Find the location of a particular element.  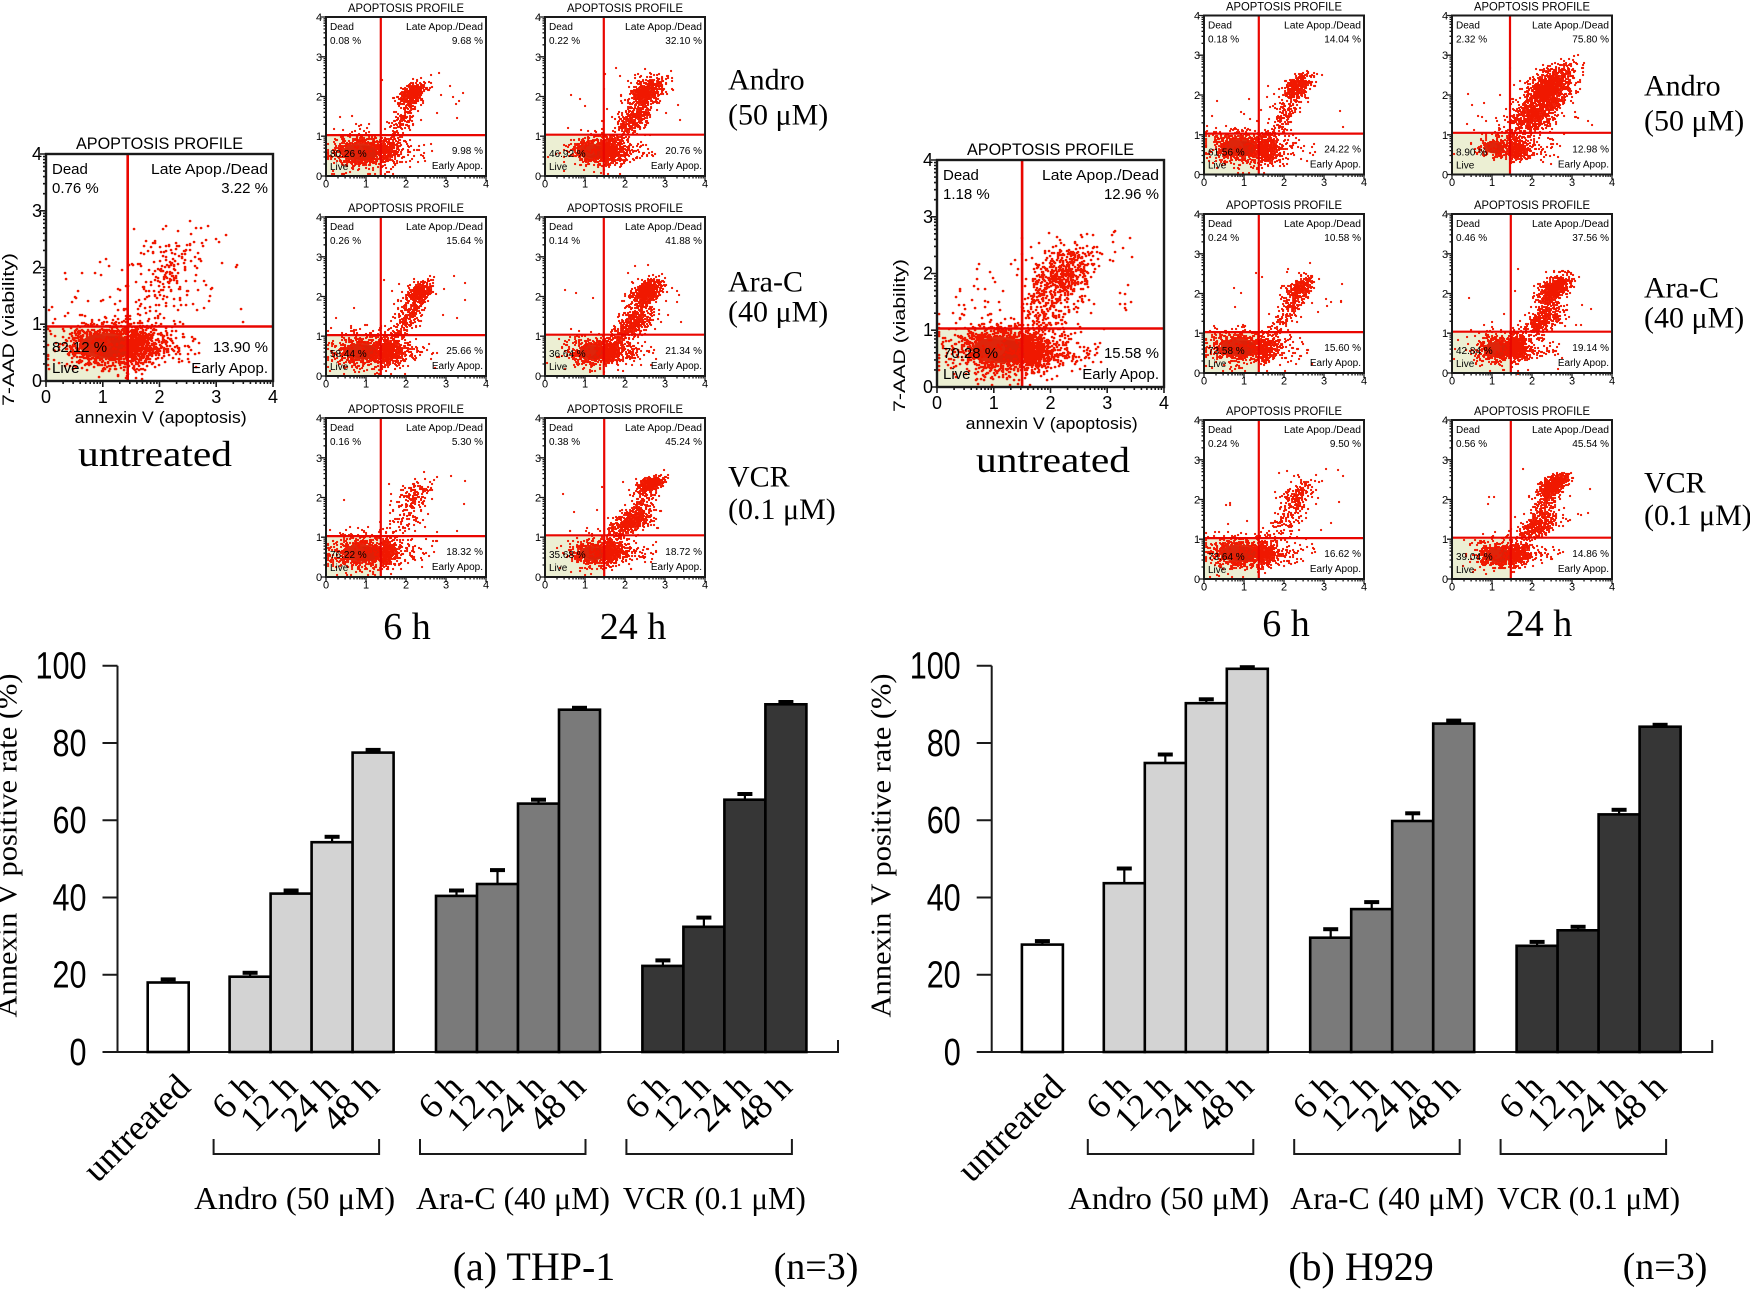

svg-text: 0.76 % is located at coordinates (75, 188).